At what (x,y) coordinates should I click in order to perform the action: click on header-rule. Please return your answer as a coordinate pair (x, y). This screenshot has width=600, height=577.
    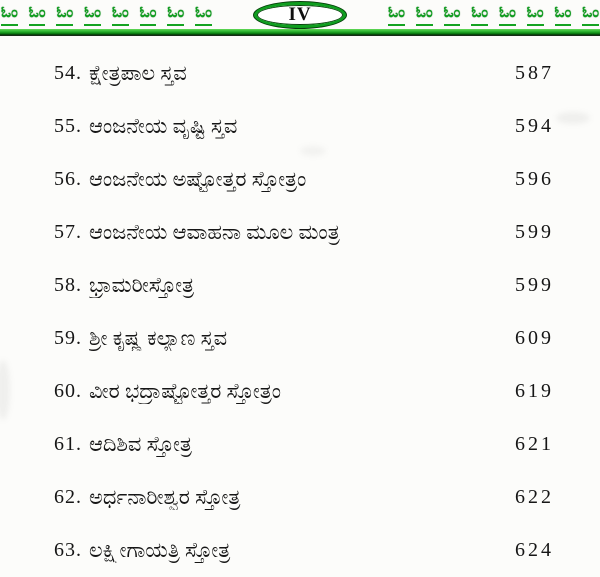
    Looking at the image, I should click on (300, 32).